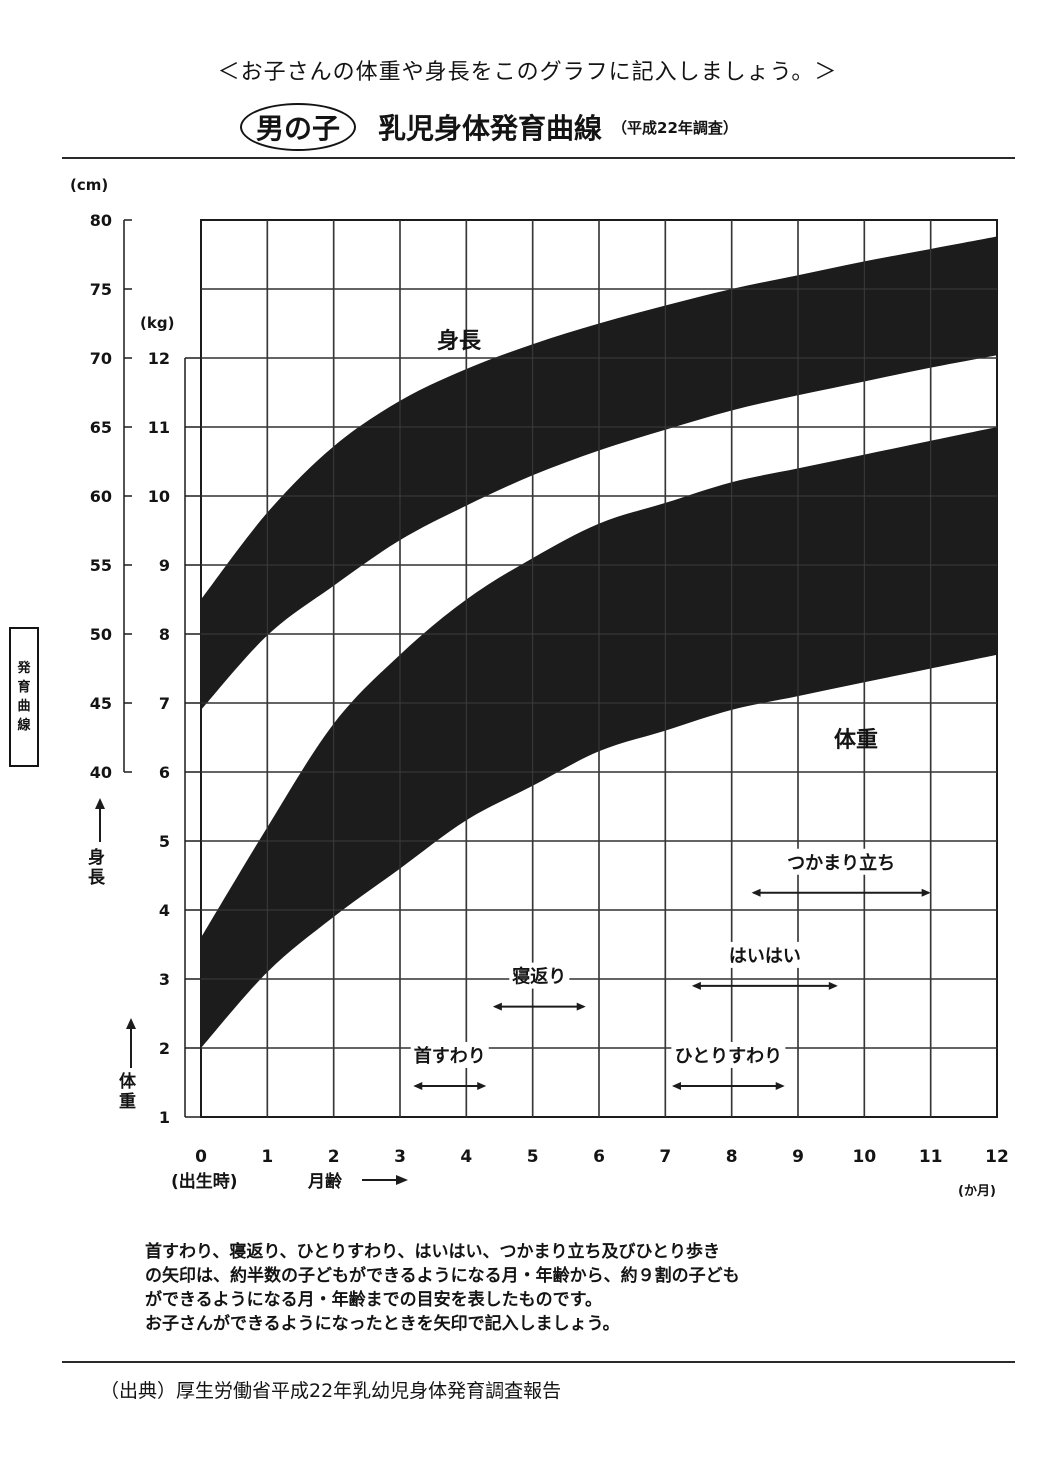 This screenshot has height=1457, width=1055. Describe the element at coordinates (977, 1191) in the screenshot. I see `month-unit-label: (か月)` at that location.